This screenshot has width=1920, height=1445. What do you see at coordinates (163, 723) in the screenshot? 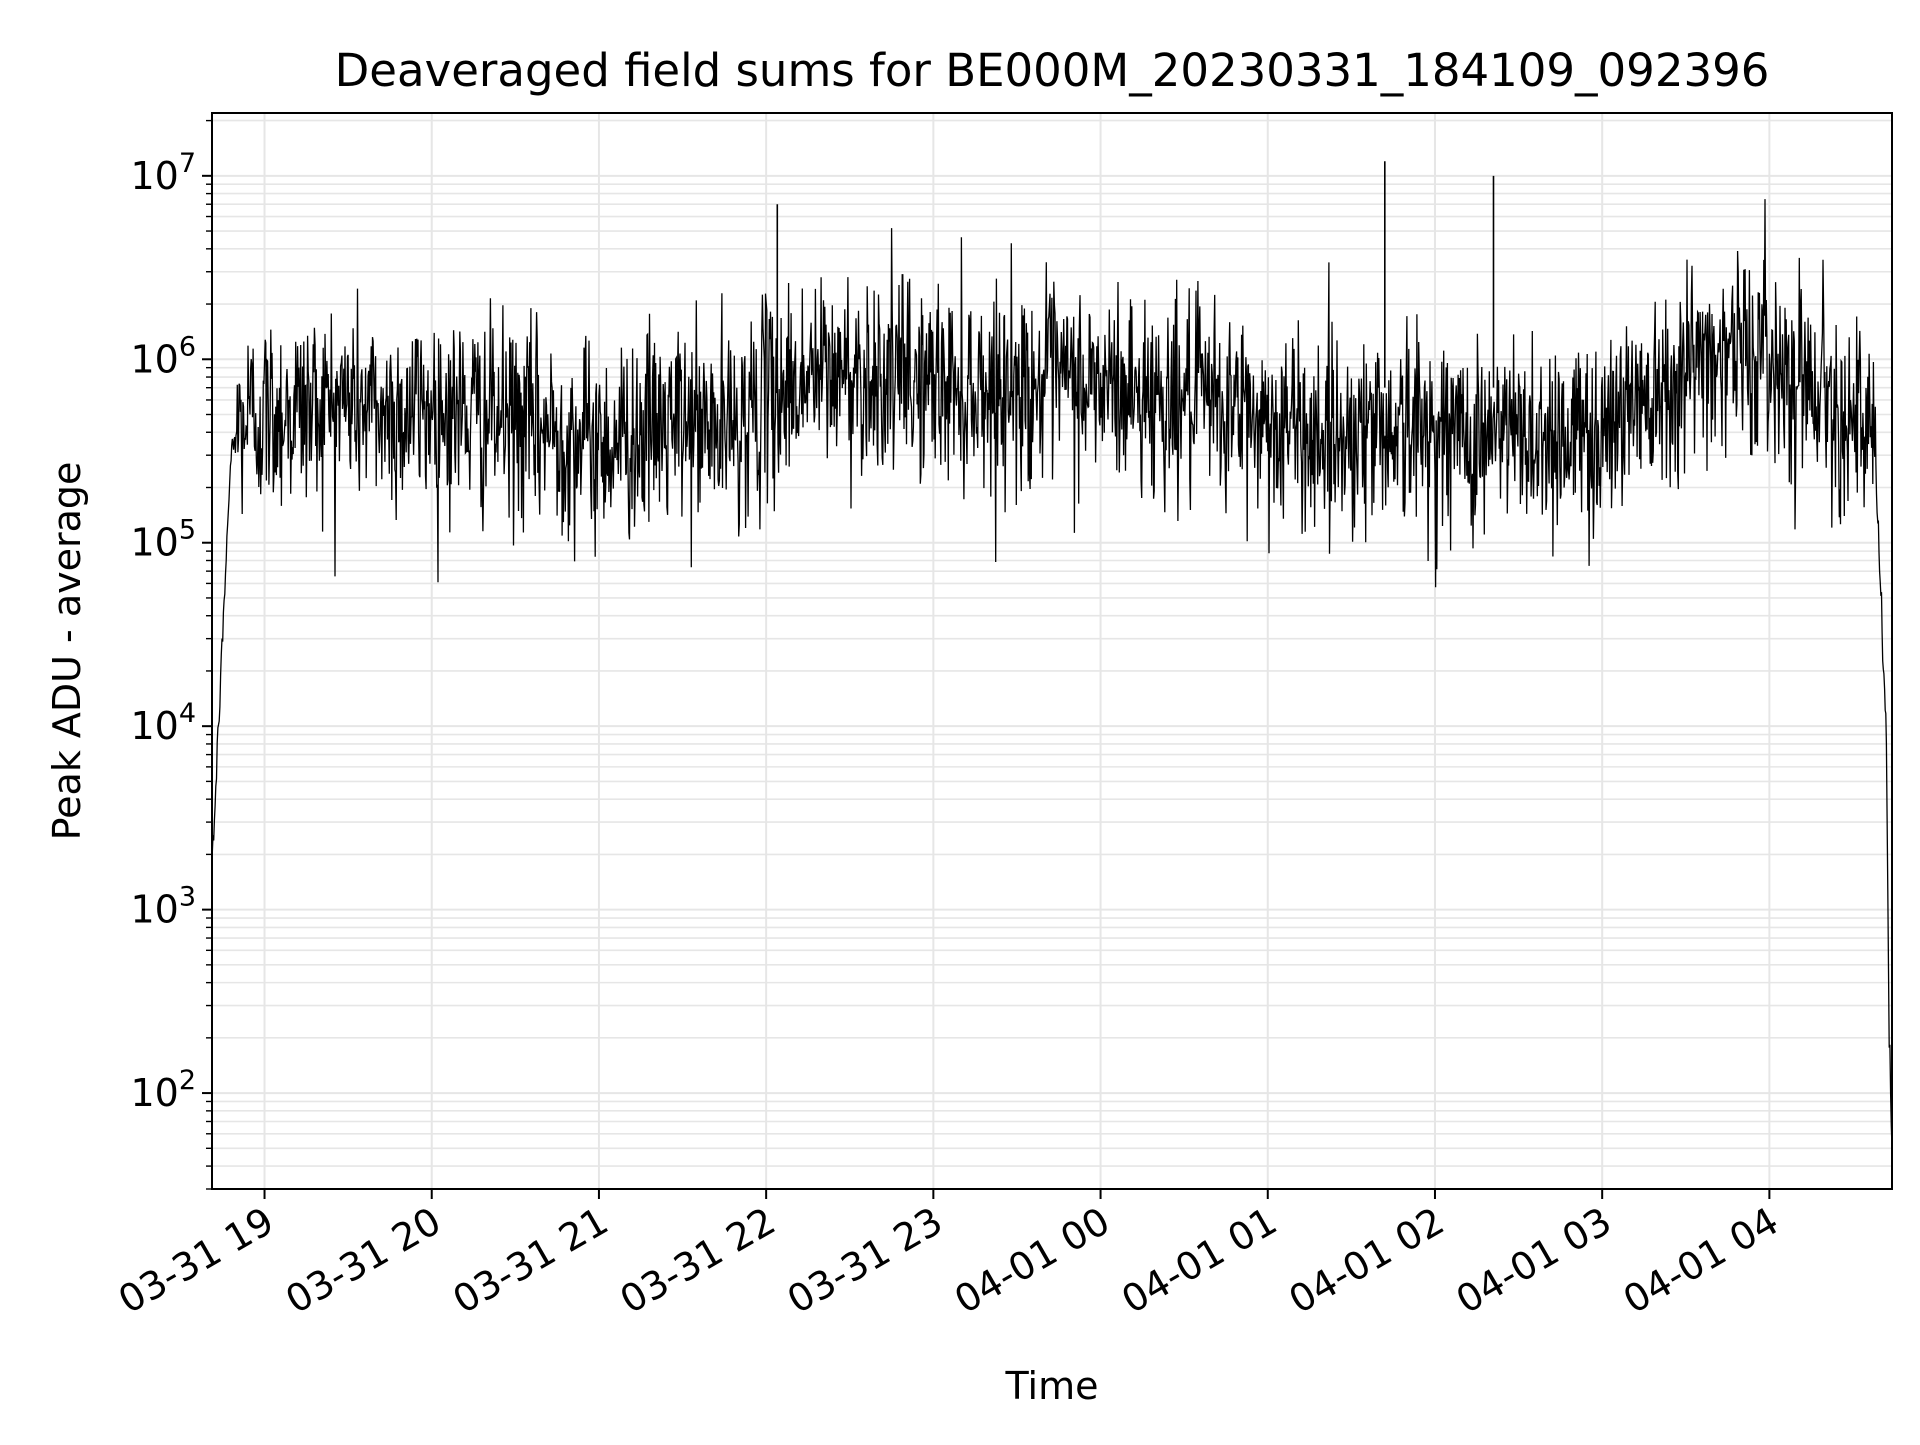
I see `y-tick-label: 104` at bounding box center [163, 723].